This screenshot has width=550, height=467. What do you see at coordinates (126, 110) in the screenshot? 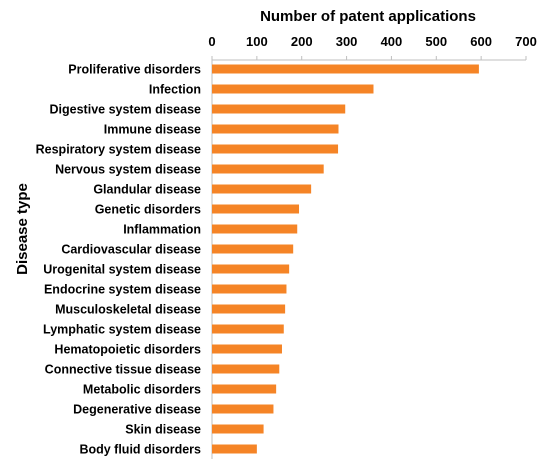
I see `category-label: Digestive system disease` at bounding box center [126, 110].